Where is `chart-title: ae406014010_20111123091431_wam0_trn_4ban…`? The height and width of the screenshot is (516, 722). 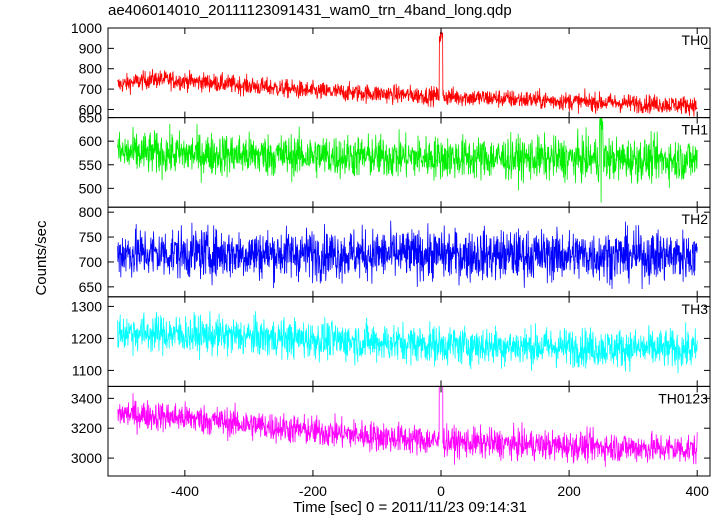
chart-title: ae406014010_20111123091431_wam0_trn_4ban… is located at coordinates (310, 10).